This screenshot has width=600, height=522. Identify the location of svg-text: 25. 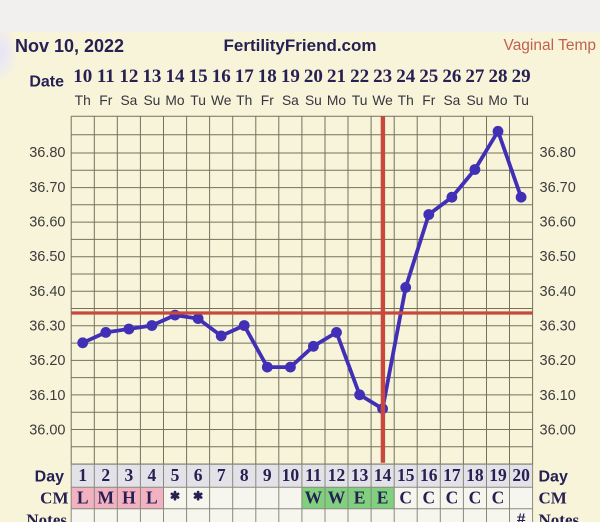
(428, 76).